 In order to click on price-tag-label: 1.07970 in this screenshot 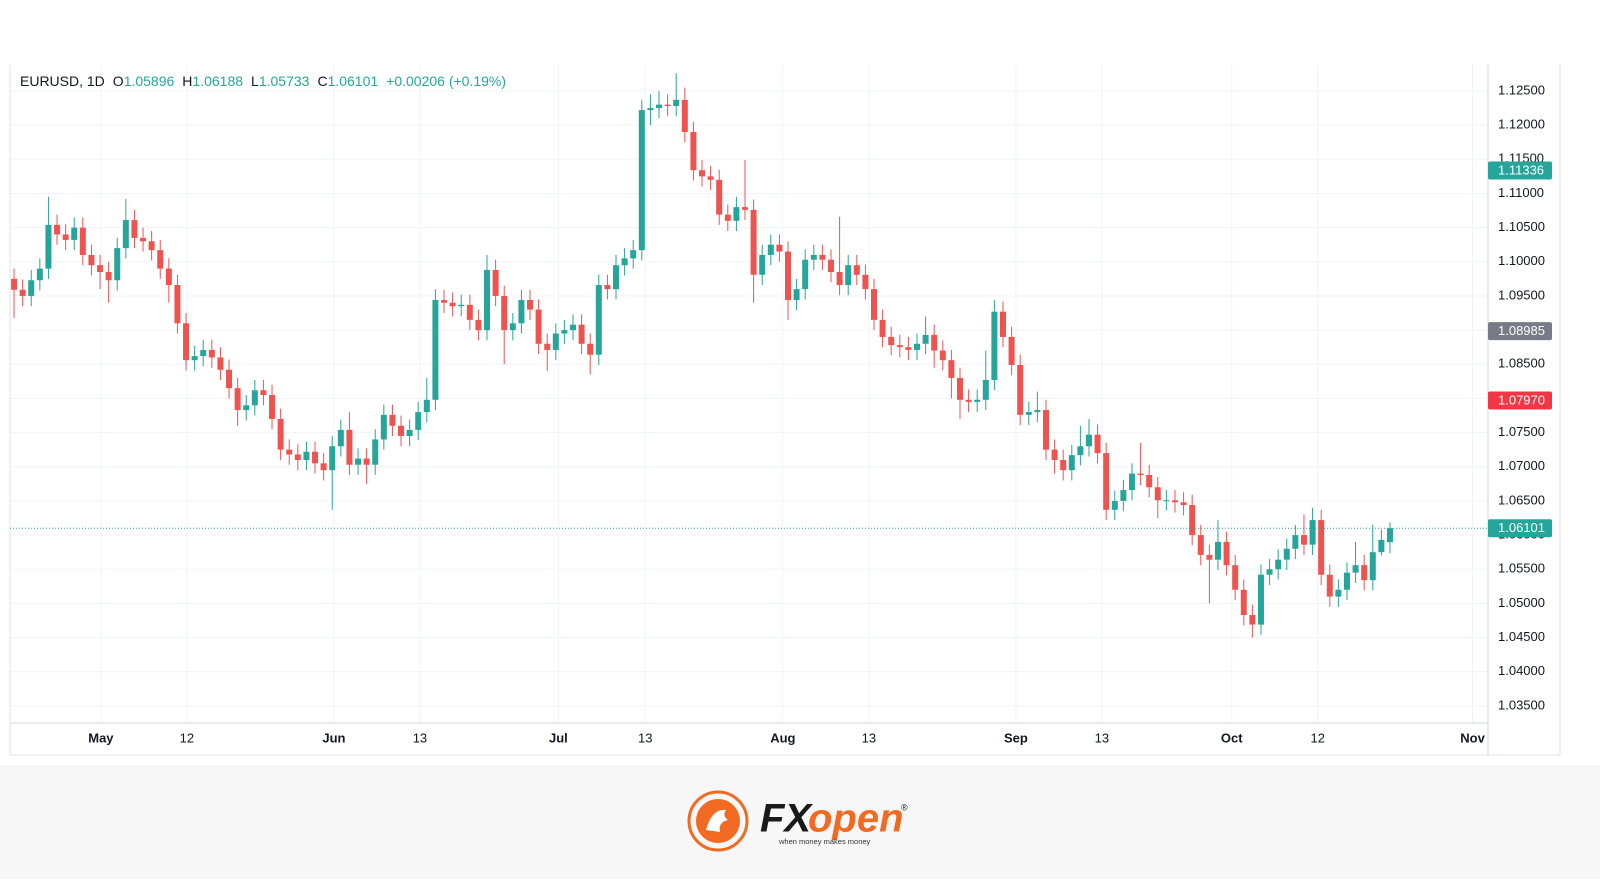, I will do `click(1521, 399)`.